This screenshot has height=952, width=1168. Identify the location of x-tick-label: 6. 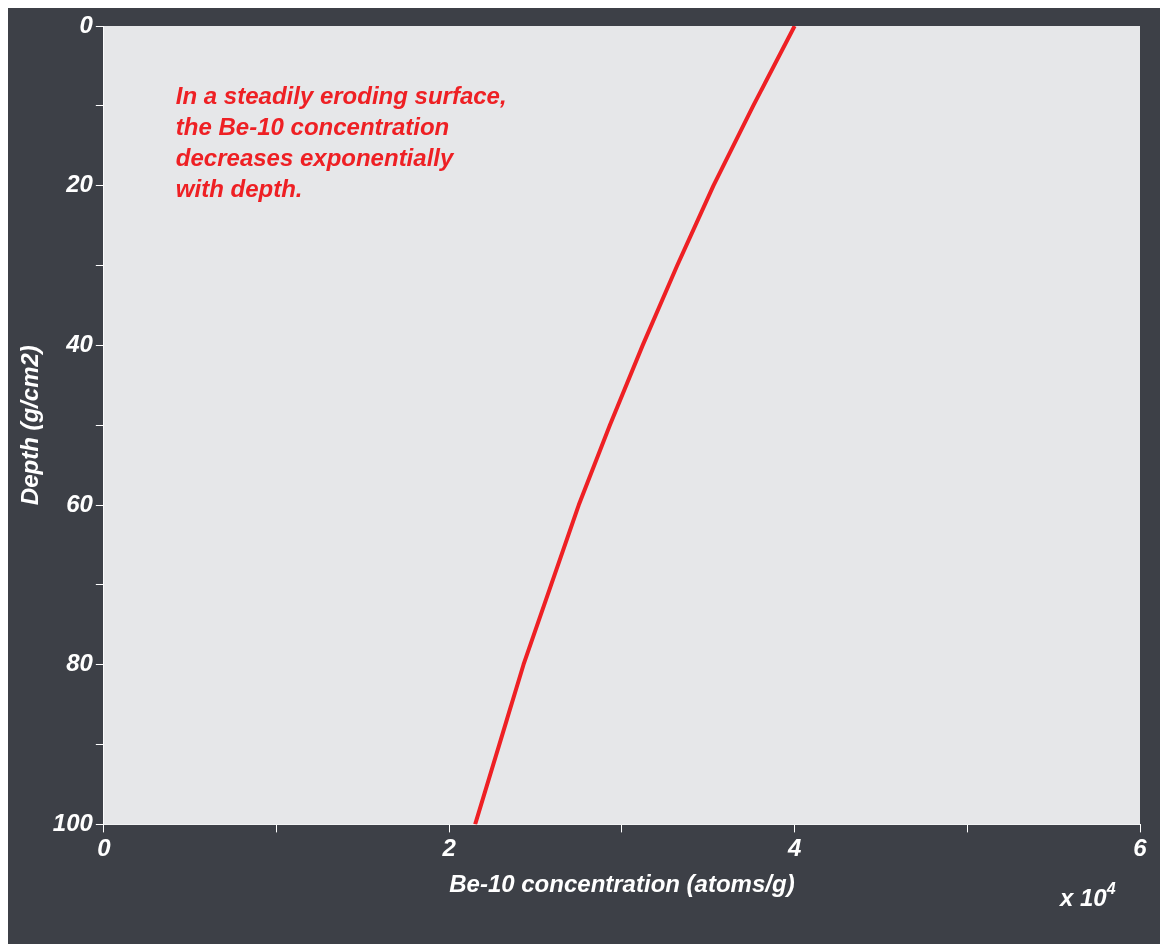
(1140, 848).